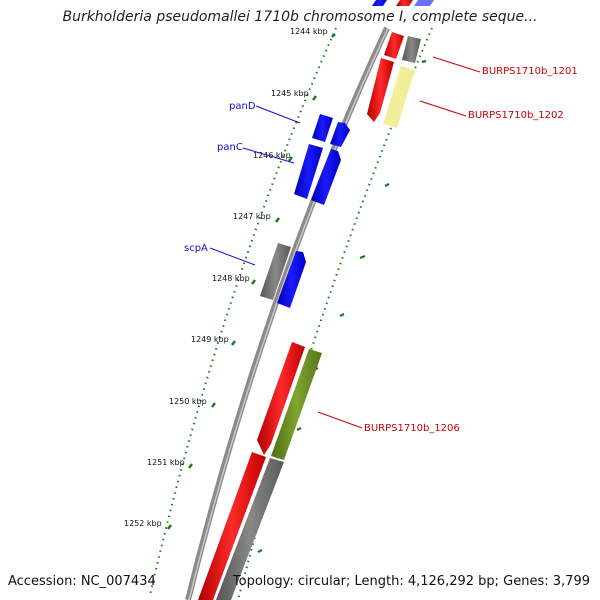 This screenshot has height=600, width=600. Describe the element at coordinates (250, 529) in the screenshot. I see `gene-gray-bottom` at that location.